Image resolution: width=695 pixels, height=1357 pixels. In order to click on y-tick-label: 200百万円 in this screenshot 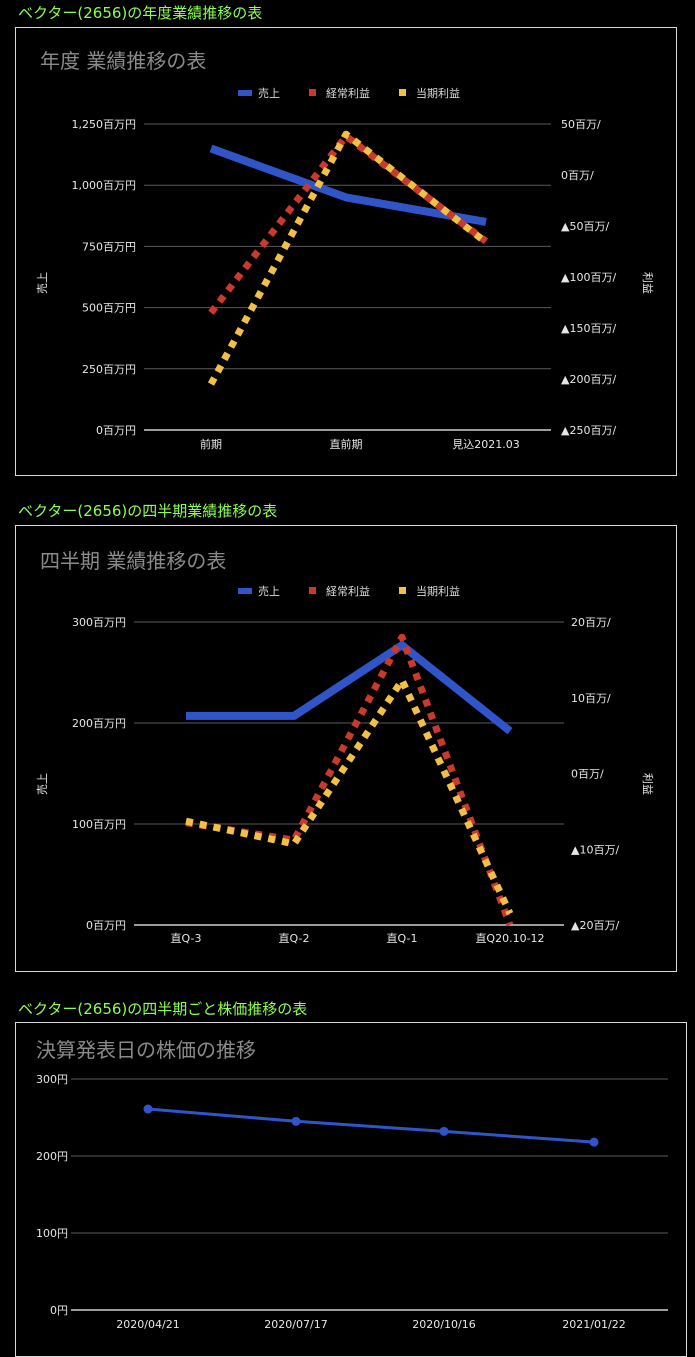, I will do `click(99, 723)`.